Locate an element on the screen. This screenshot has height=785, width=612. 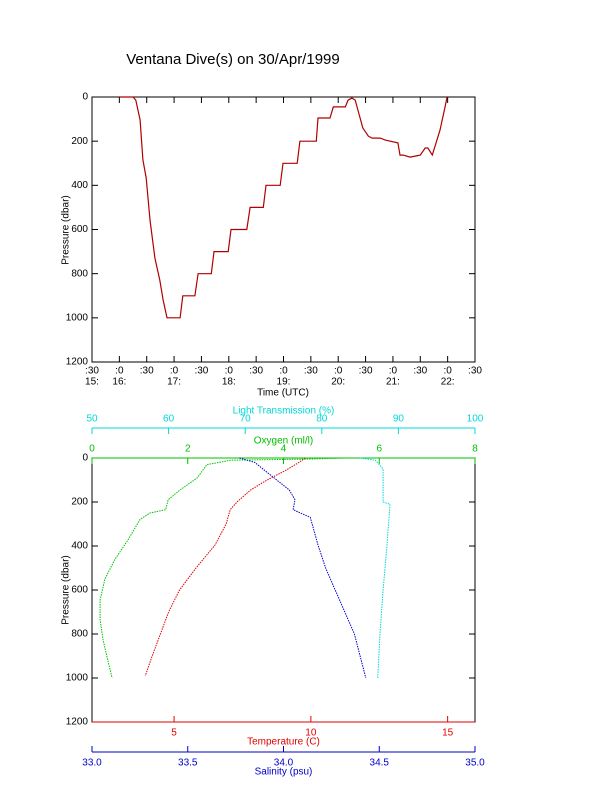
x-tick-label: 33.0 is located at coordinates (92, 763).